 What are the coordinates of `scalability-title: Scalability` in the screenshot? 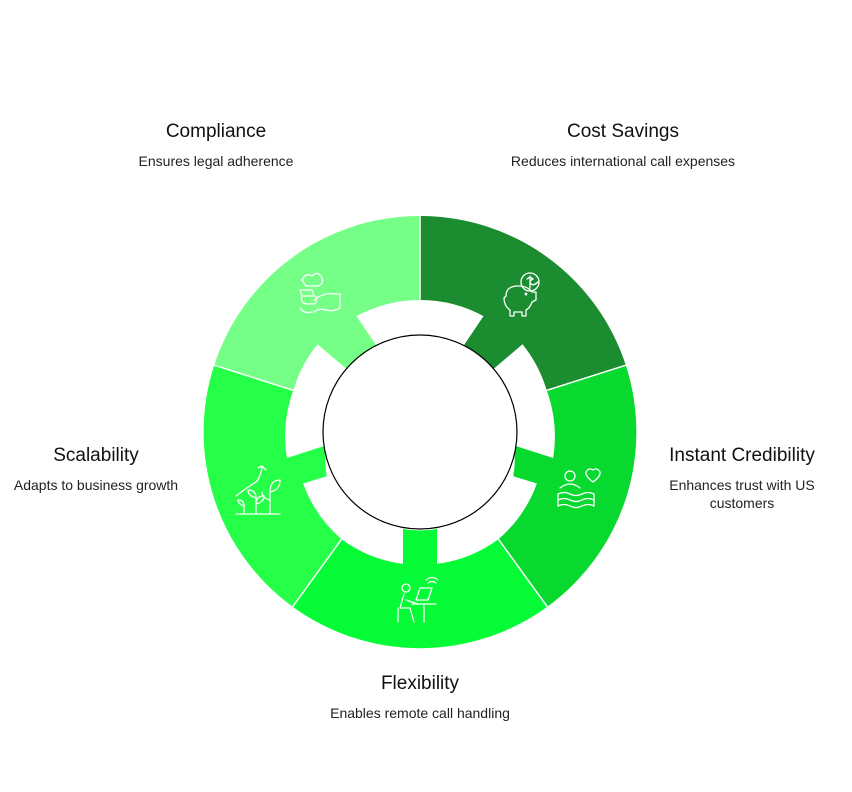 It's located at (96, 455).